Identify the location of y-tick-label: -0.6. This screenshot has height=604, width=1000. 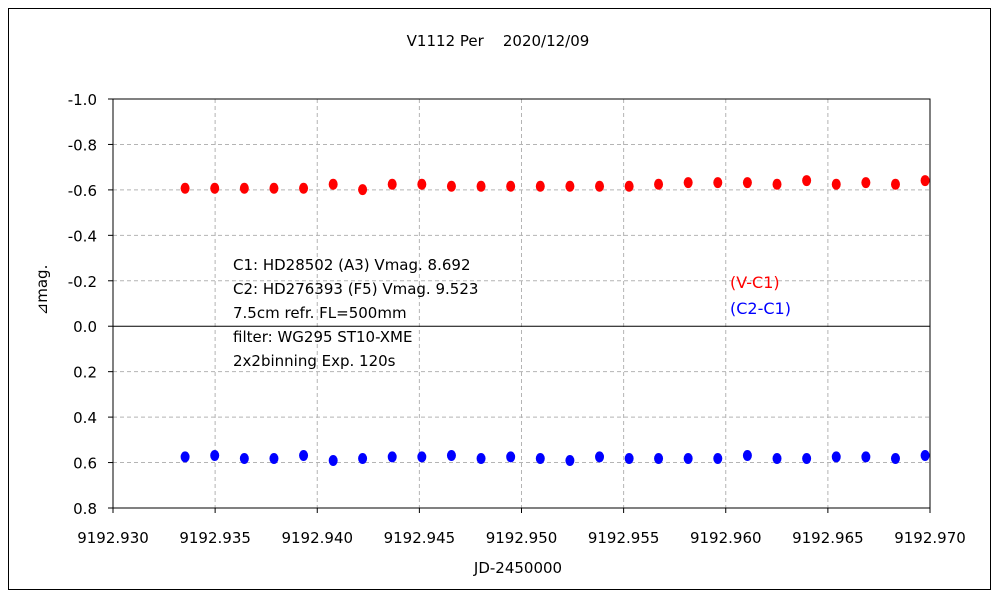
(82, 191).